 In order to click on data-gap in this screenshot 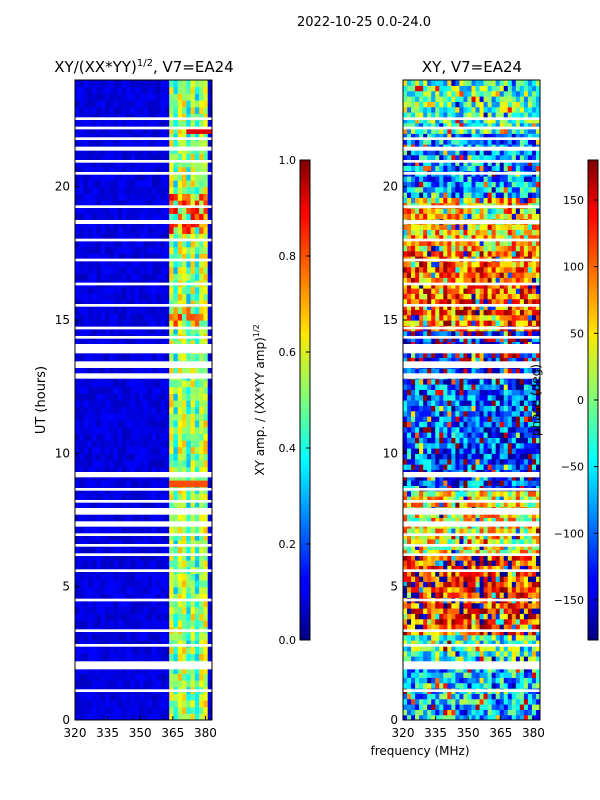, I will do `click(143, 305)`.